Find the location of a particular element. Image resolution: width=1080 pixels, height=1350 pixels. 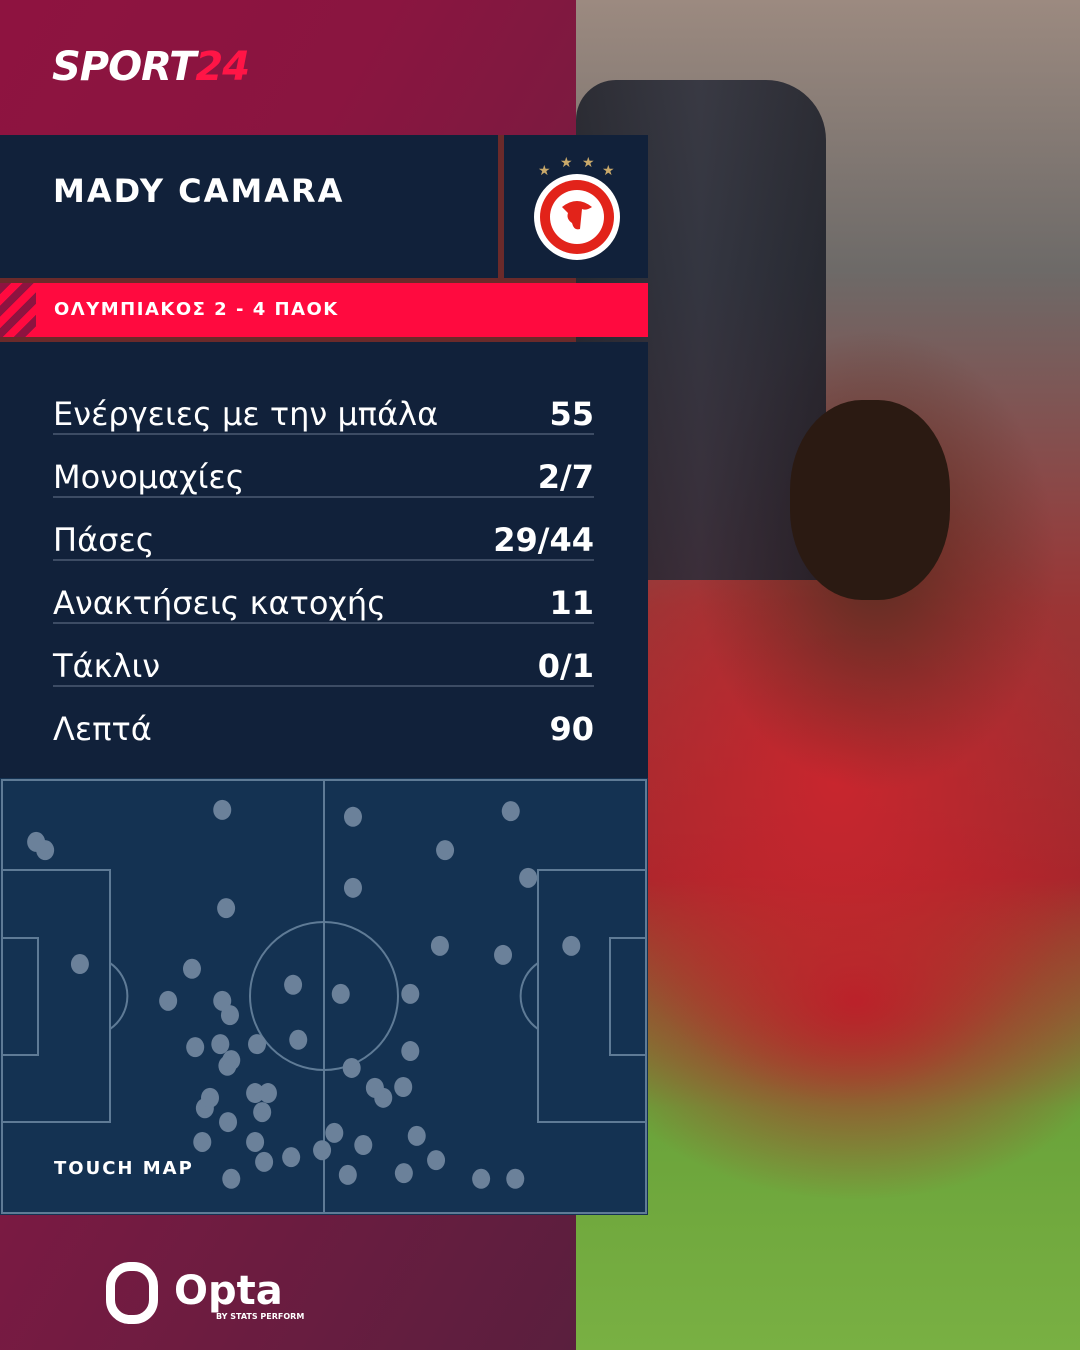

footer-band is located at coordinates (288, 1281).